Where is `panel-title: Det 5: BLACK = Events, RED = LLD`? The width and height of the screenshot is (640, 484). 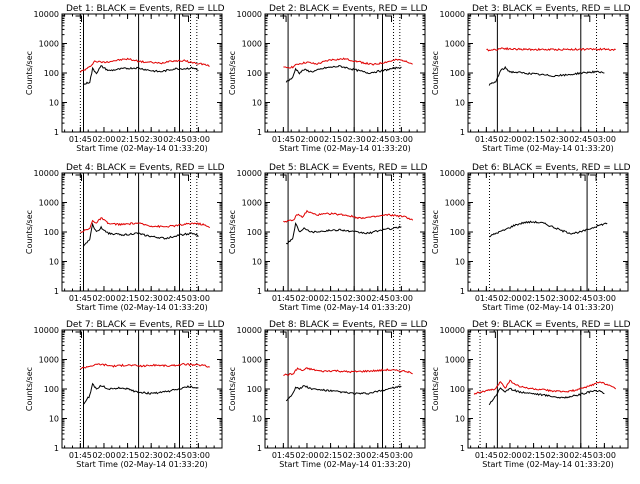
panel-title: Det 5: BLACK = Events, RED = LLD is located at coordinates (348, 168).